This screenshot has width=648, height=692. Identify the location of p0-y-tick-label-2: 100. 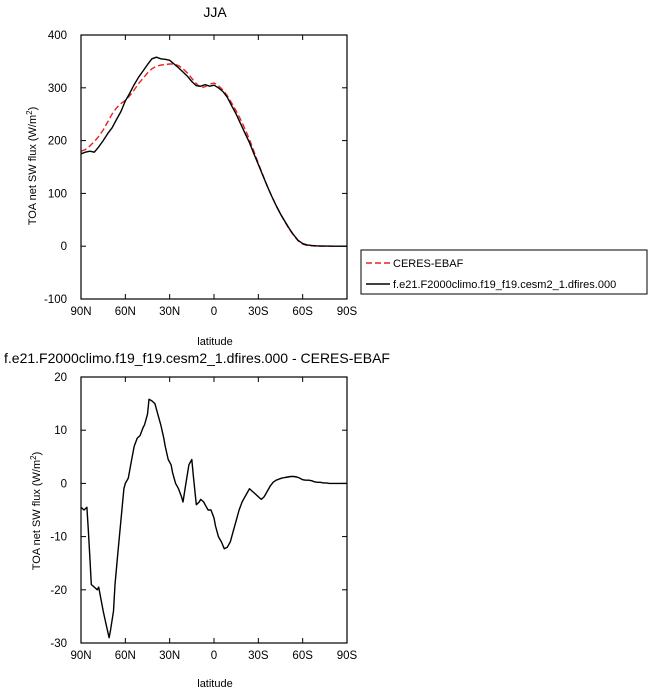
(57, 194).